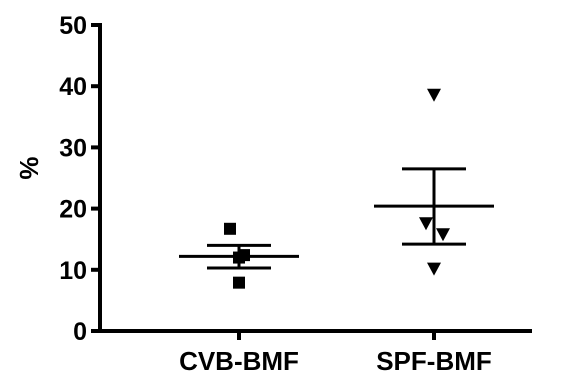 The width and height of the screenshot is (565, 382). What do you see at coordinates (79, 179) in the screenshot?
I see `y-axis-ticks: 0 10 20 30 40 50` at bounding box center [79, 179].